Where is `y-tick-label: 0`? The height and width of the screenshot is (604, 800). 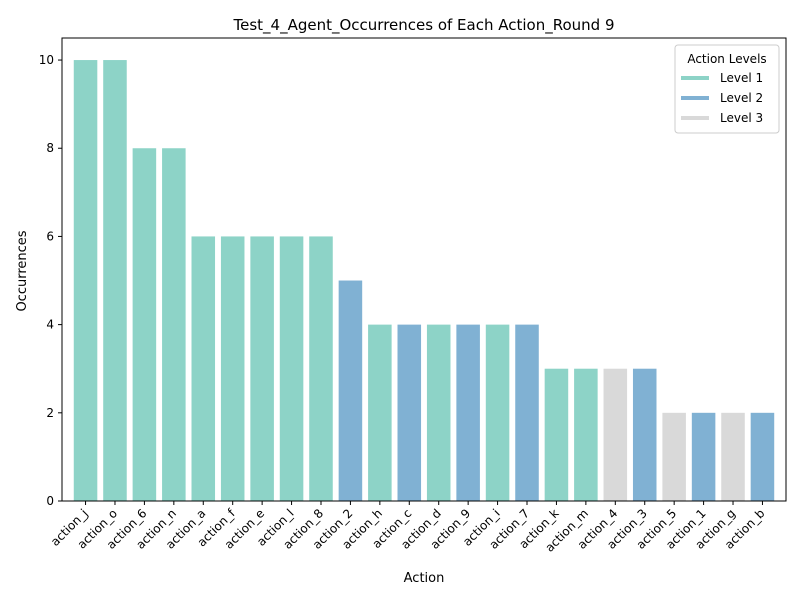 y-tick-label: 0 is located at coordinates (50, 501).